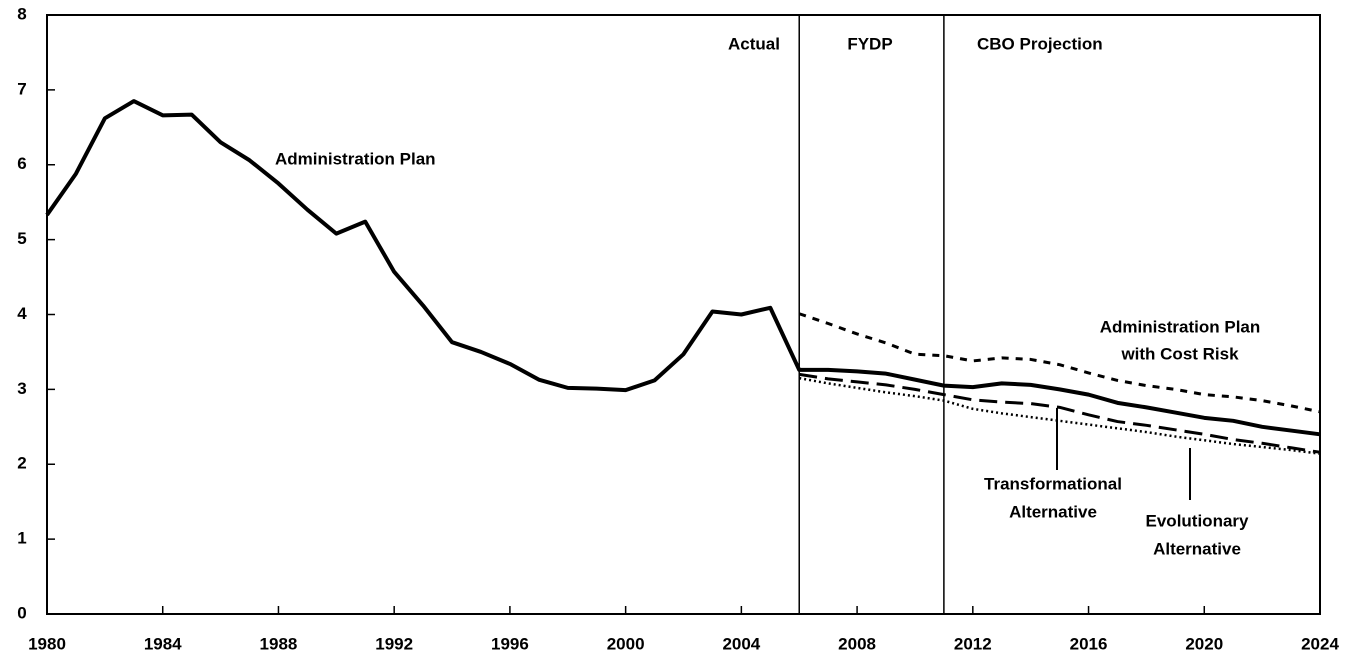  Describe the element at coordinates (626, 643) in the screenshot. I see `x-tick-label: 2000` at that location.